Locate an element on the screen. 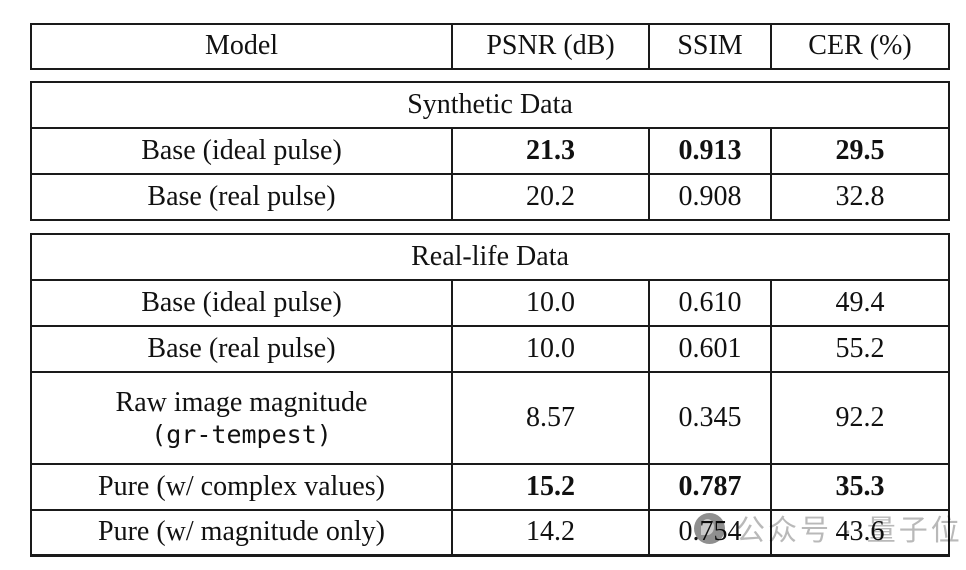 The image size is (966, 570). model-label-line1: Raw image magnitude is located at coordinates (241, 402).